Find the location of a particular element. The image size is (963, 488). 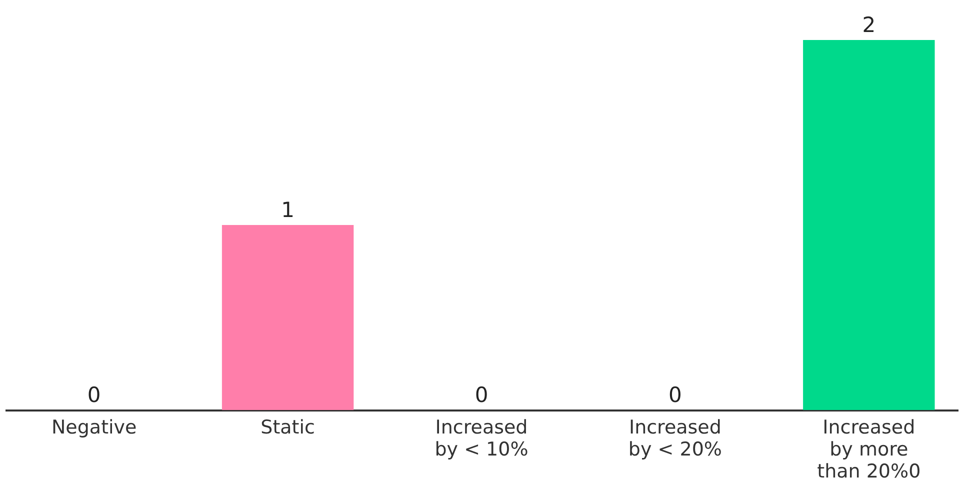

x-tick-label: Increased by < 20% is located at coordinates (675, 438).